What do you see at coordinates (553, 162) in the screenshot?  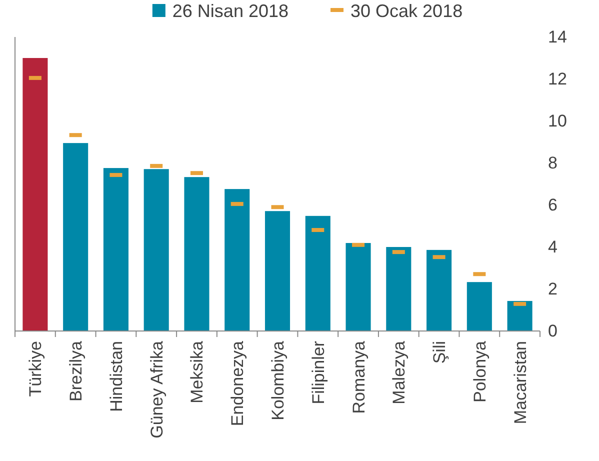 I see `y-tick-label: 8` at bounding box center [553, 162].